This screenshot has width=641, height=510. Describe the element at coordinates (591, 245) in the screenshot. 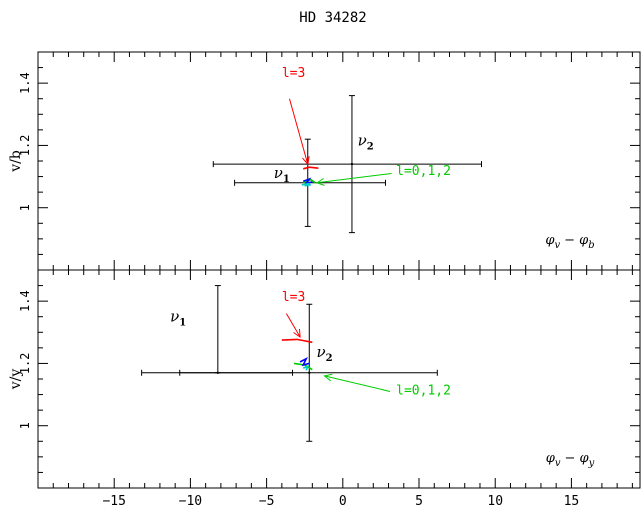

I see `phi-subscript: b` at that location.